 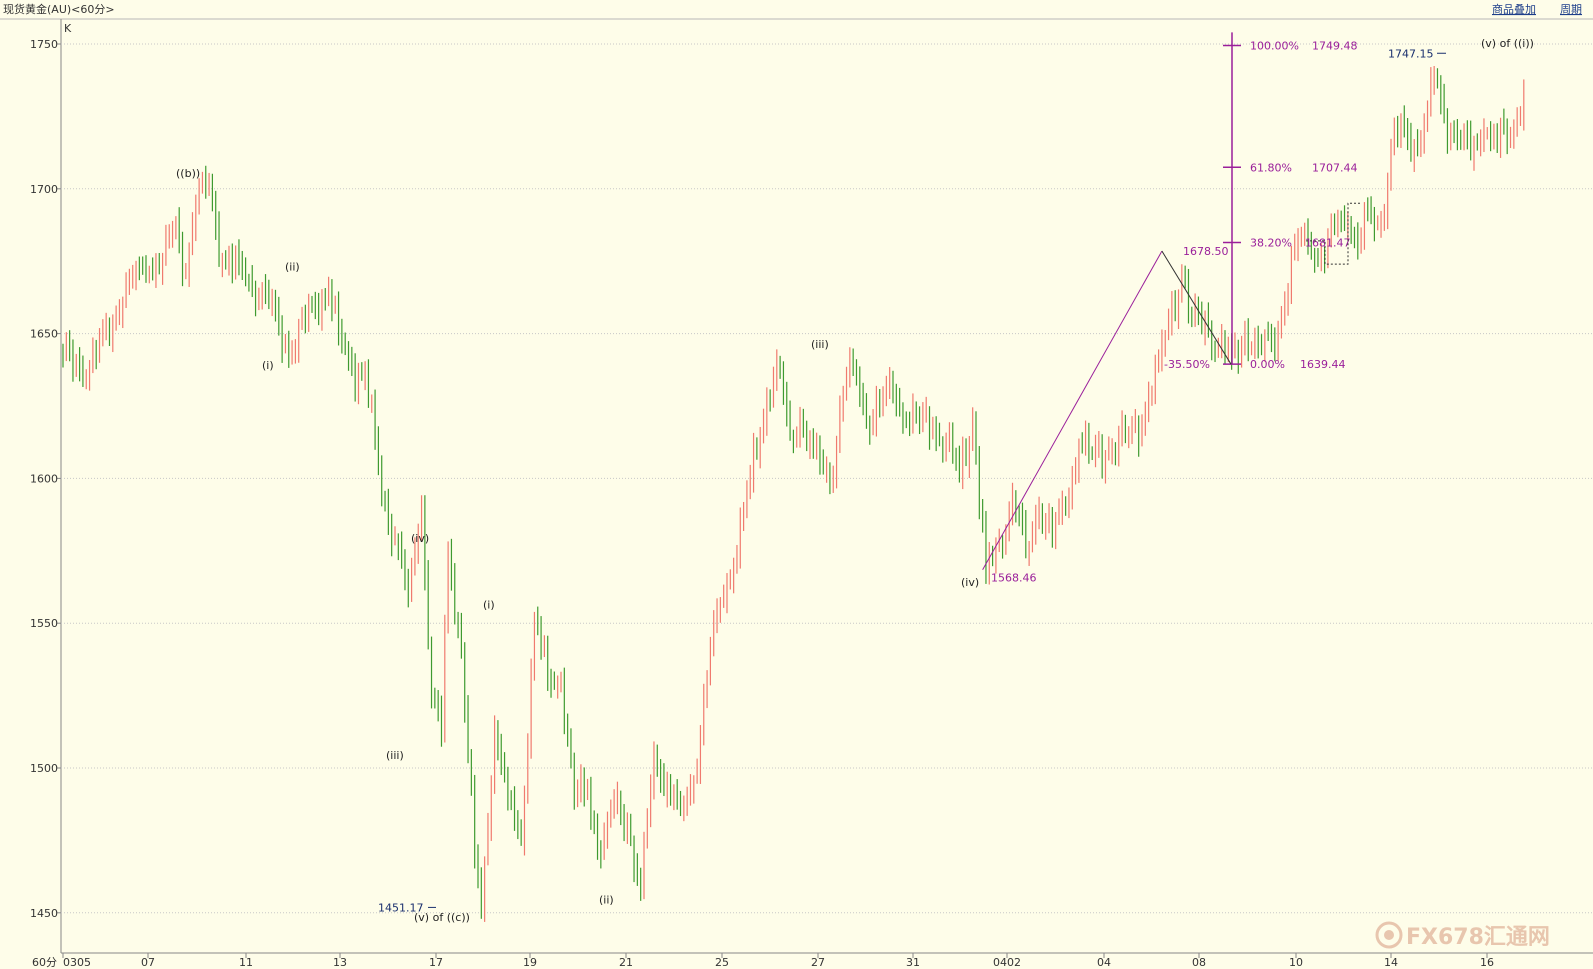 I want to click on wave-label: (v) of ((c)), so click(x=442, y=917).